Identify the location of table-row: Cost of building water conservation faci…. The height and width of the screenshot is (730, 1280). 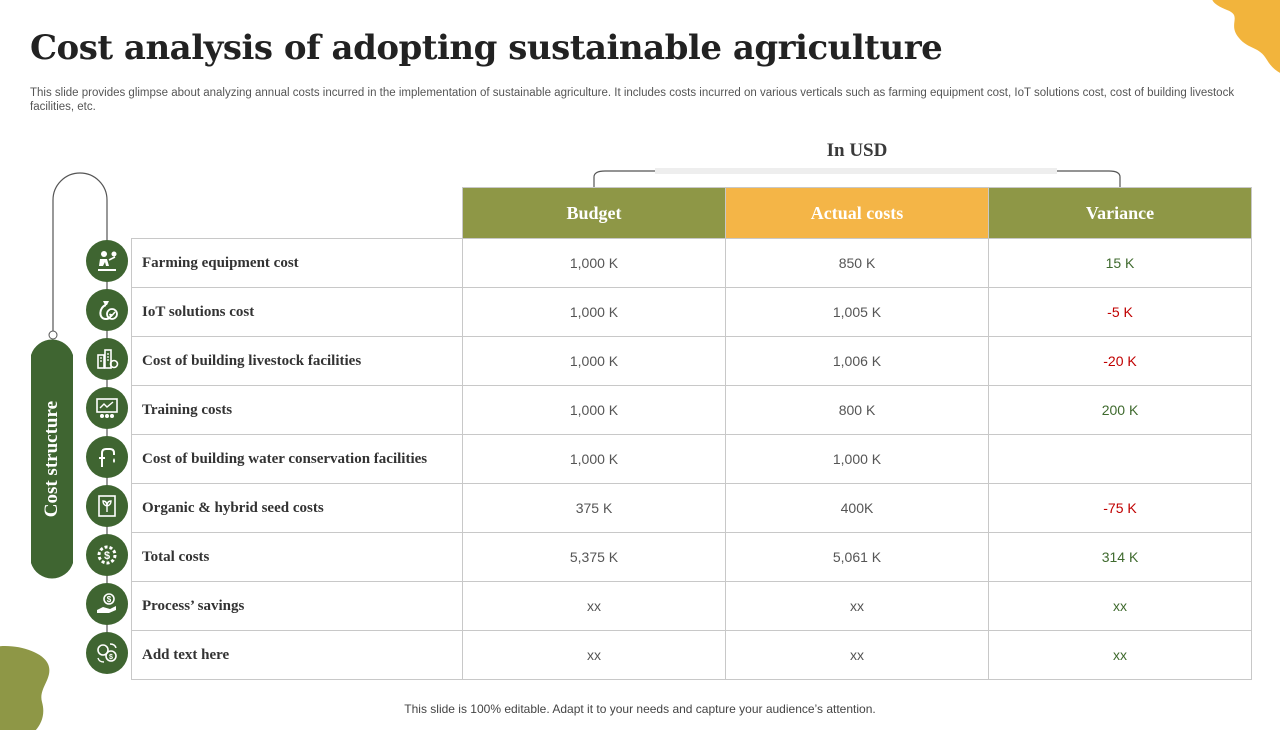
(691, 459).